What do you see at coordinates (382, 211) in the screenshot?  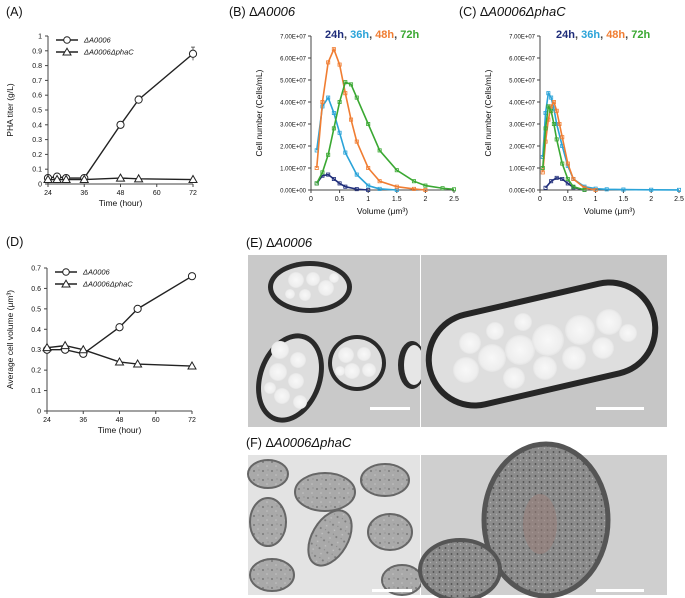 I see `x-axis-label: Volume (μm³)` at bounding box center [382, 211].